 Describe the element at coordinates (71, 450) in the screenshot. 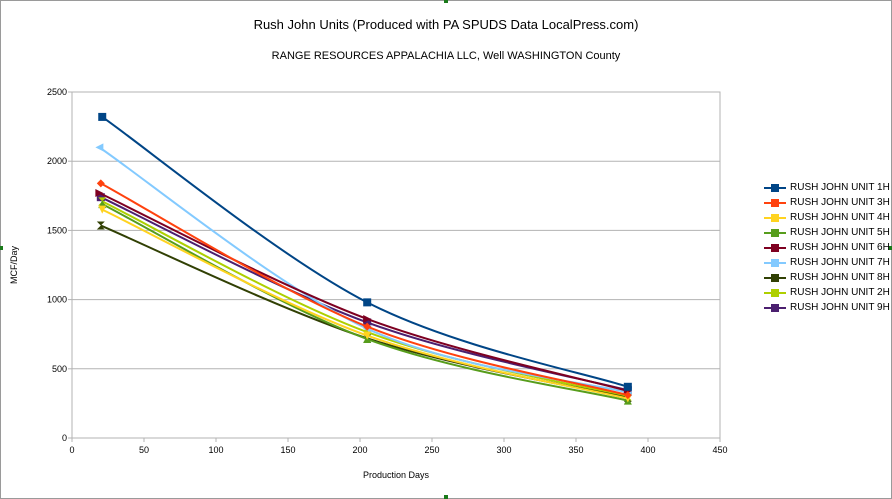

I see `x-tick-label: 0` at that location.